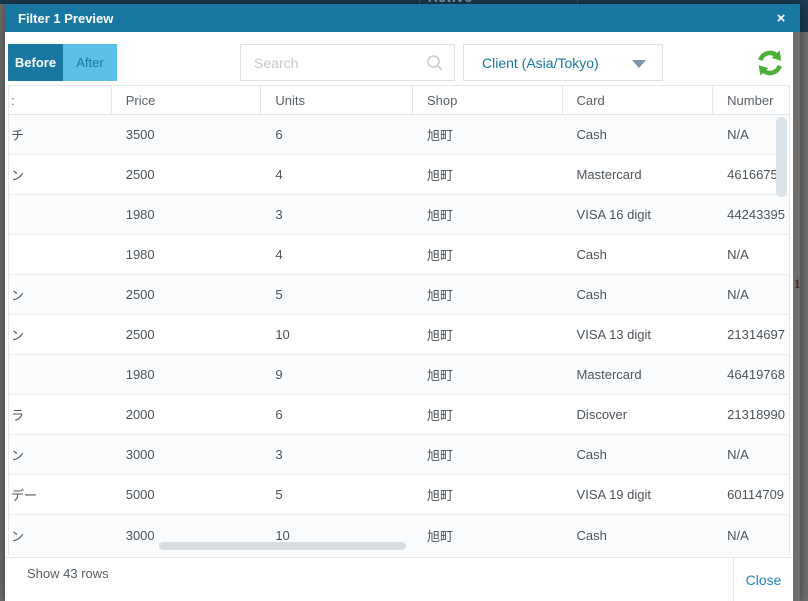 This screenshot has width=808, height=601. I want to click on modal-titlebar: Filter 1 Preview ×, so click(402, 18).